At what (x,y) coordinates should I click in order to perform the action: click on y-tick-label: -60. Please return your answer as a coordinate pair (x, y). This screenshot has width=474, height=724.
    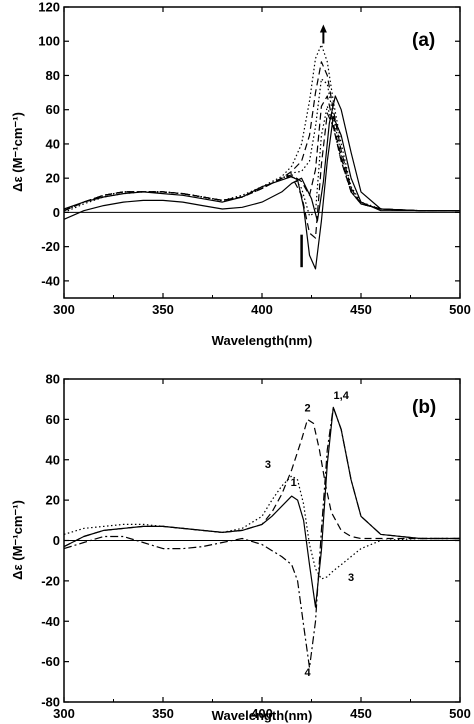
    Looking at the image, I should click on (50, 661).